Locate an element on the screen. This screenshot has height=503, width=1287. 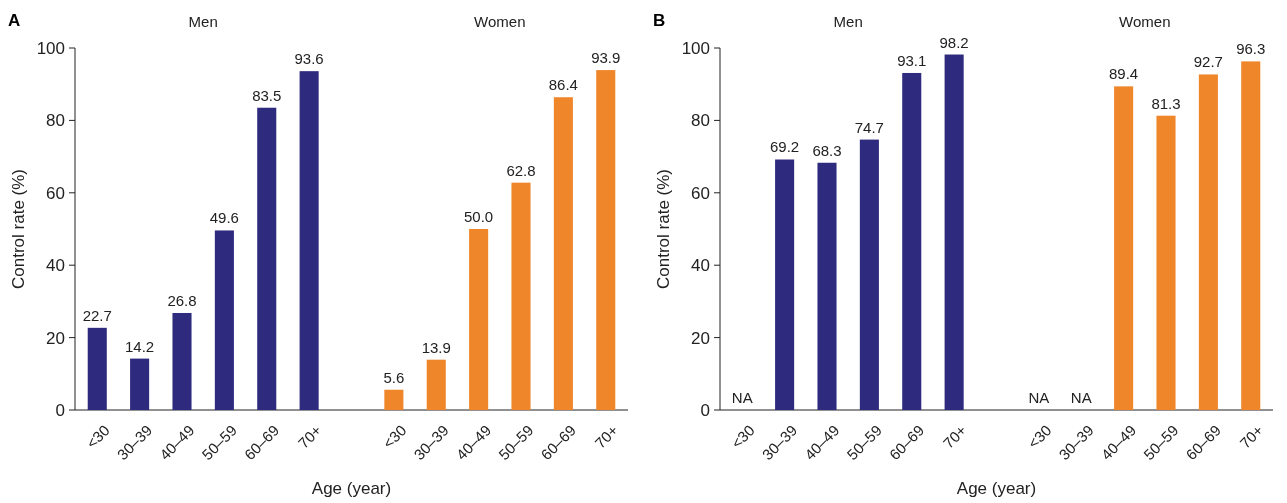
data-label: 83.5 is located at coordinates (267, 95).